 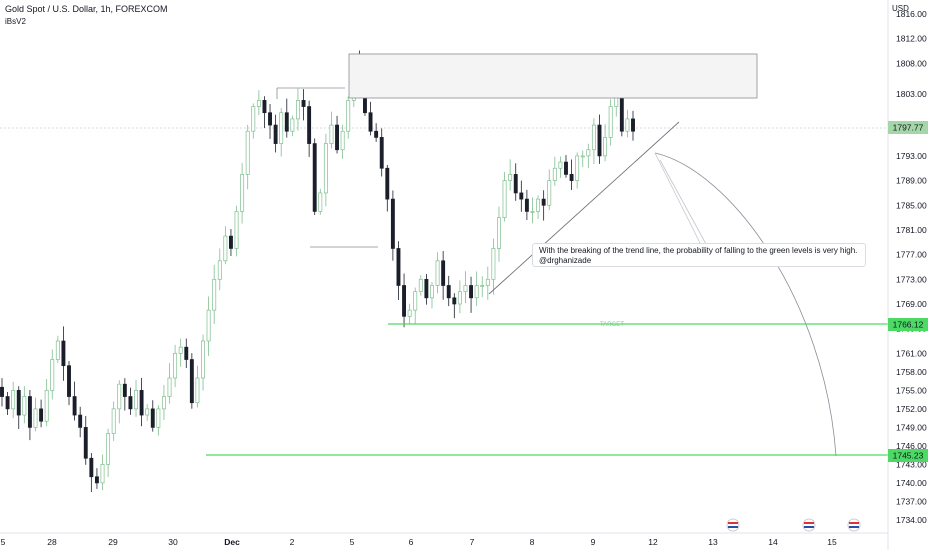 What do you see at coordinates (472, 542) in the screenshot?
I see `time-tick-label: 7` at bounding box center [472, 542].